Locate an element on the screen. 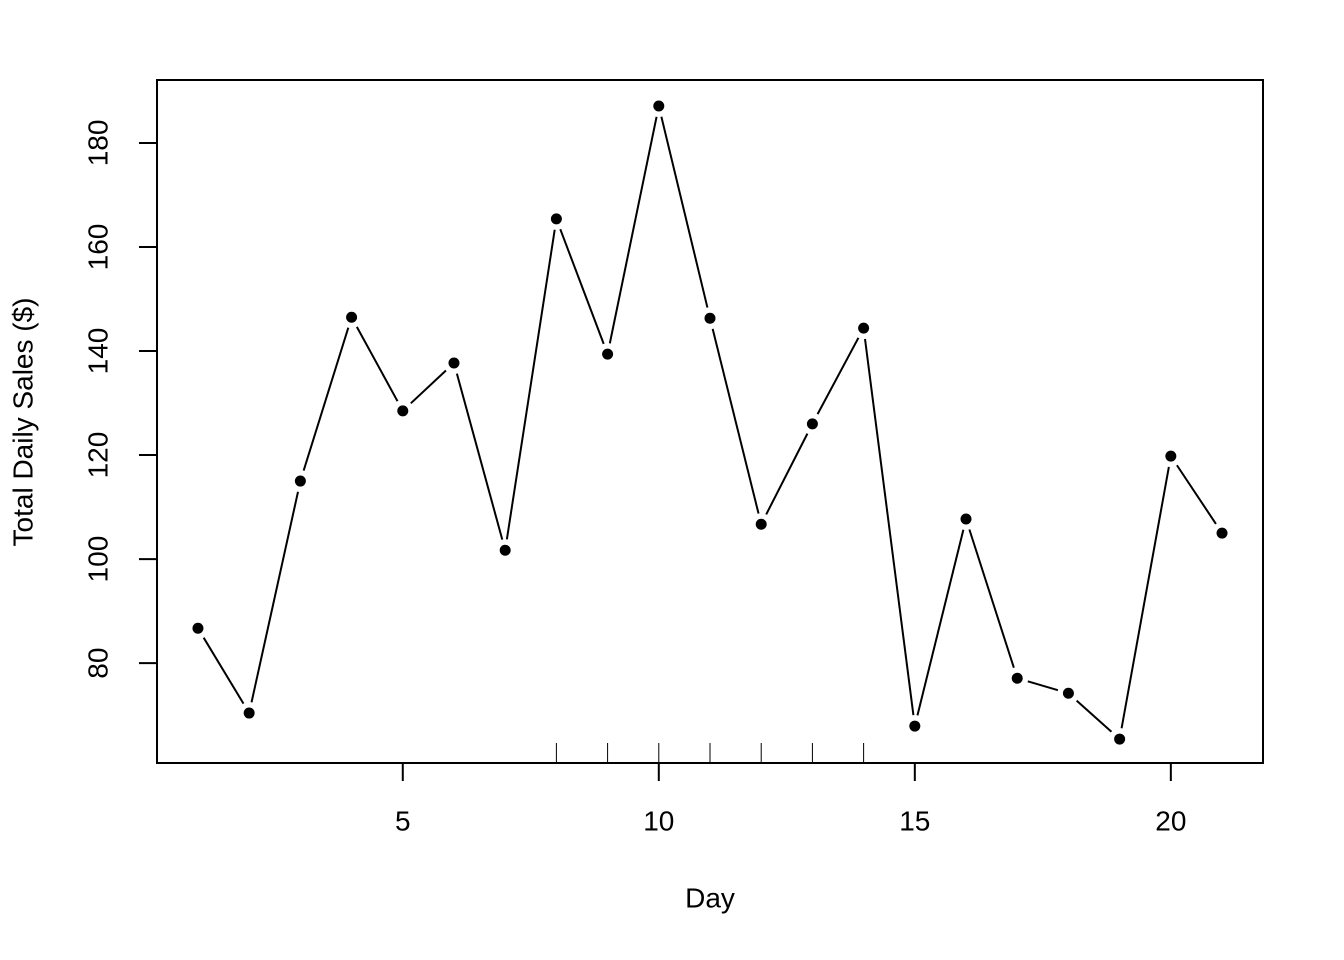  y-tick-label: 100 is located at coordinates (97, 559).